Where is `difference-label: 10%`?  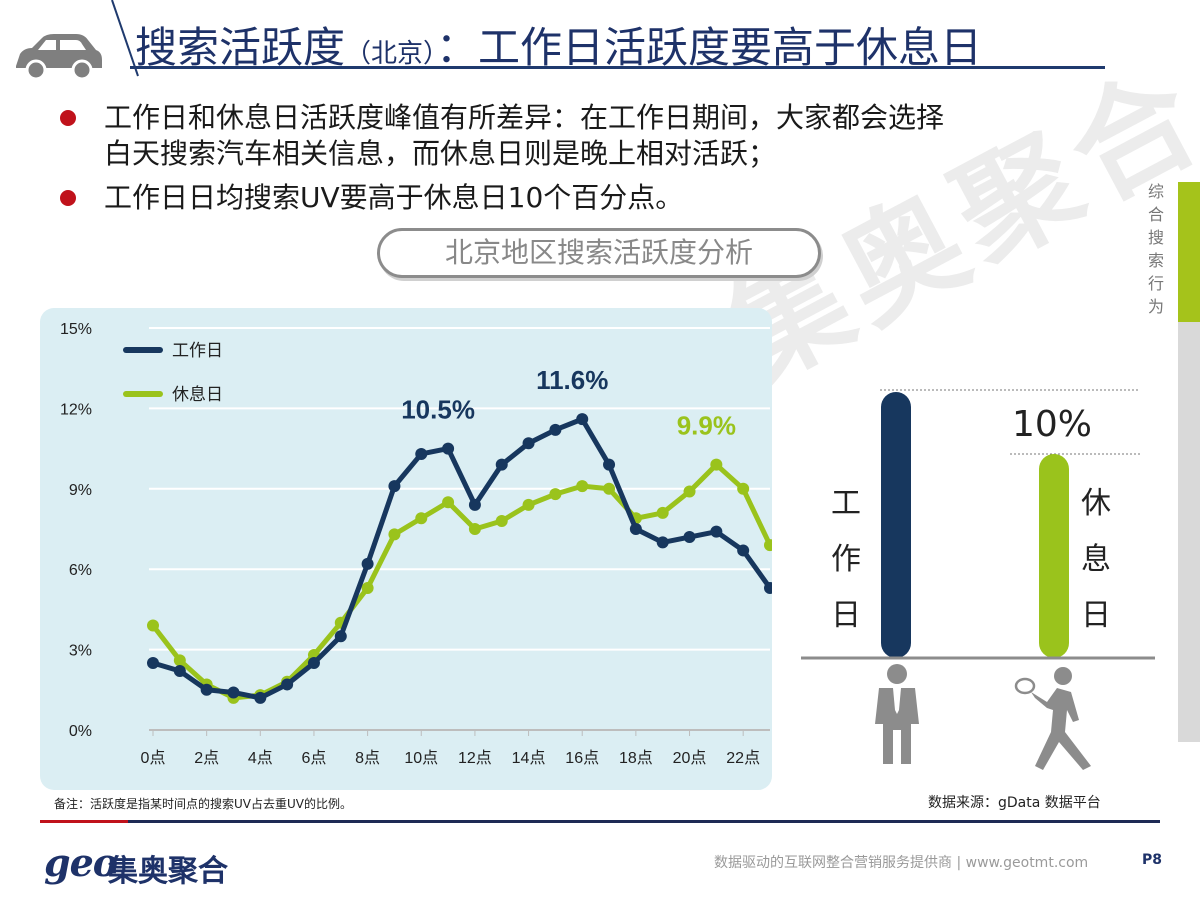
difference-label: 10% is located at coordinates (1052, 424).